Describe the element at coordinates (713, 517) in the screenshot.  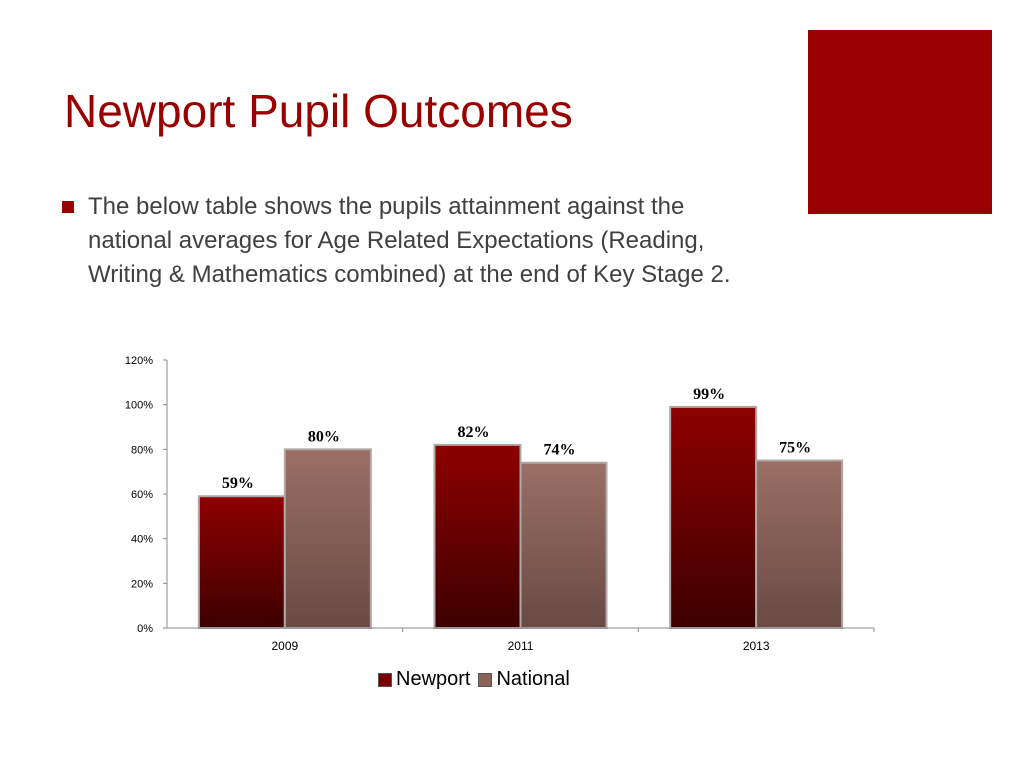
I see `bar-newport-2013` at that location.